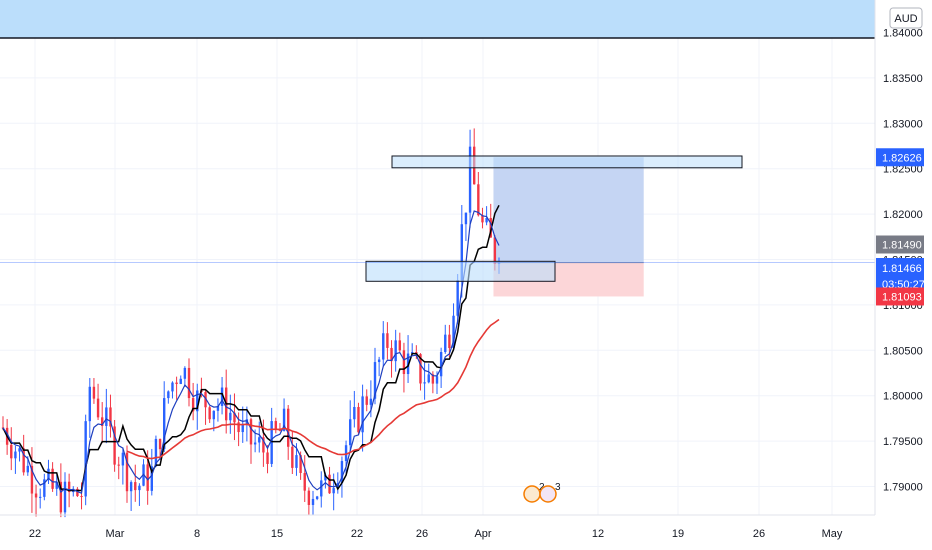 The width and height of the screenshot is (932, 550). I want to click on event-count: 2, so click(542, 487).